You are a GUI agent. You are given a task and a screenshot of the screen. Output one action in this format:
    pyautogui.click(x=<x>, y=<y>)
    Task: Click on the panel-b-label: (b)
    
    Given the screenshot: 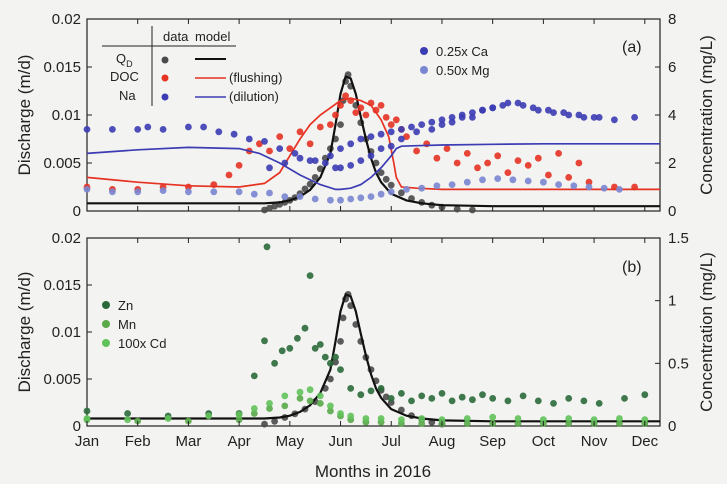 What is the action you would take?
    pyautogui.click(x=632, y=267)
    